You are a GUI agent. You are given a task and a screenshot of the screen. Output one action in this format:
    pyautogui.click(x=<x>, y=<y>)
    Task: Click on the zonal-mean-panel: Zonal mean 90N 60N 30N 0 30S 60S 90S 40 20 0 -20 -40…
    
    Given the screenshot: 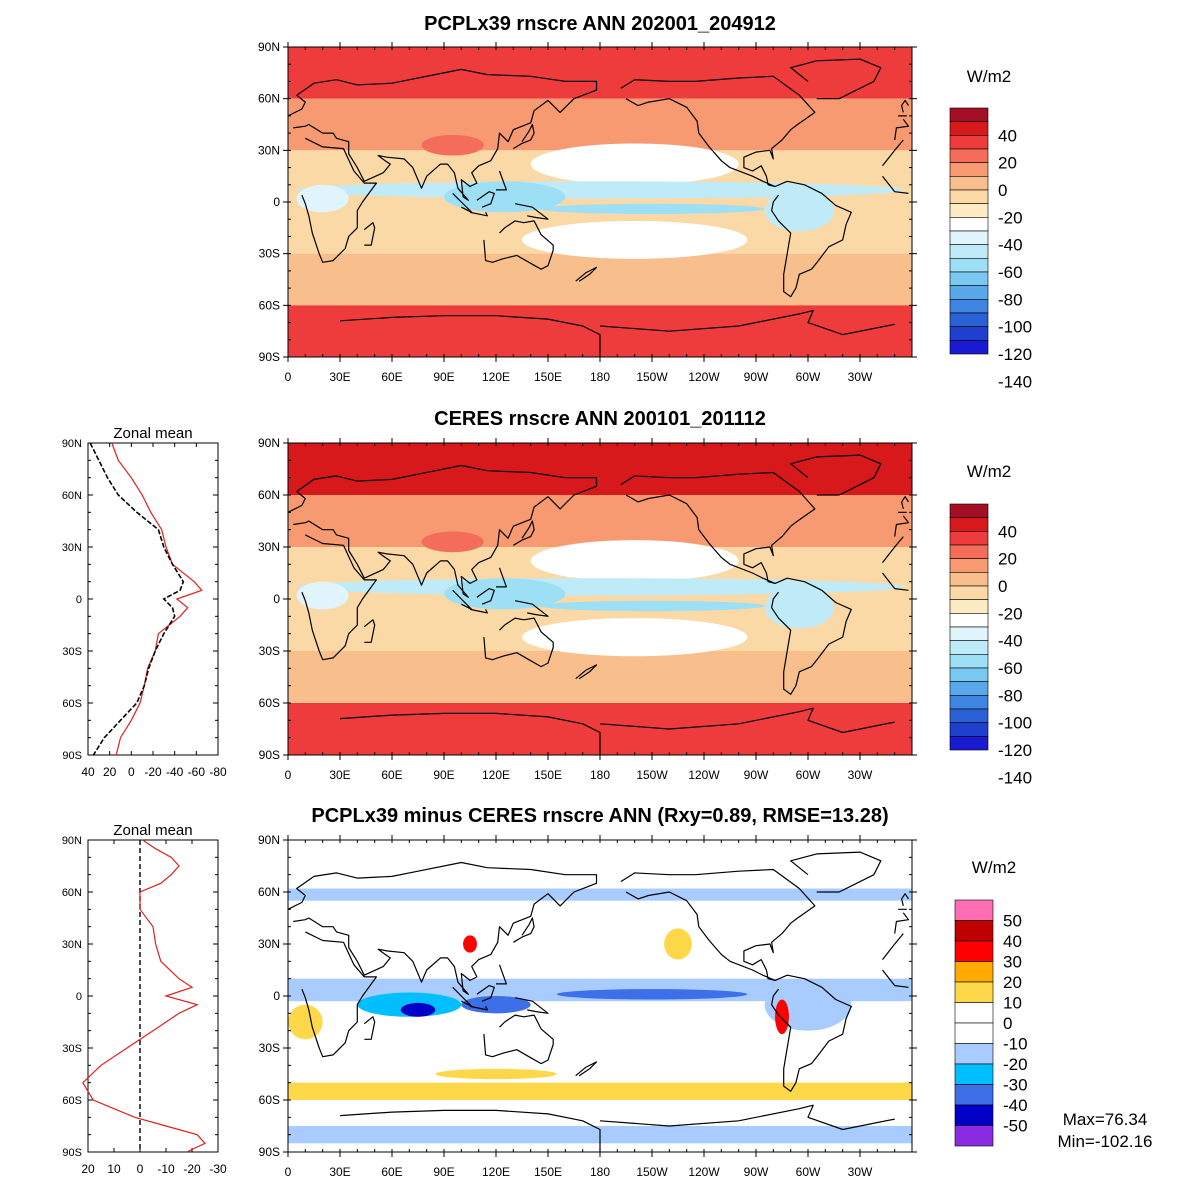 What is the action you would take?
    pyautogui.click(x=144, y=602)
    